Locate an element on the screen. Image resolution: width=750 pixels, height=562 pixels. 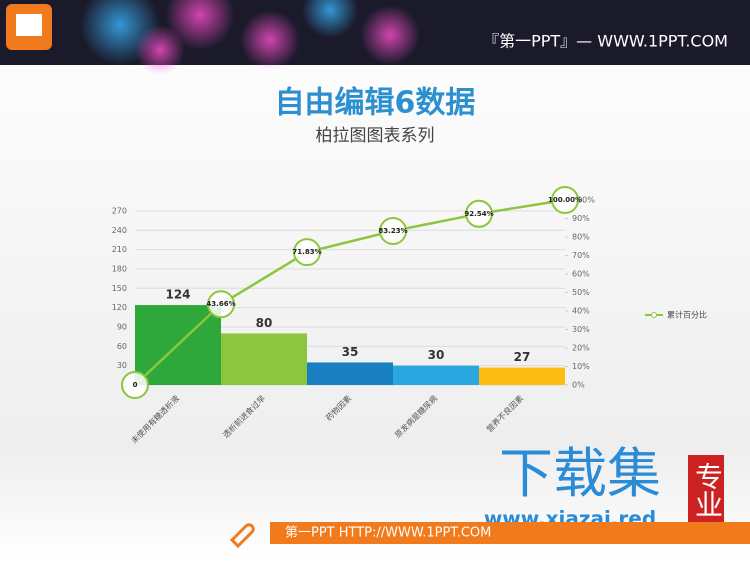
y2-tick-label: 20% is located at coordinates (581, 348).